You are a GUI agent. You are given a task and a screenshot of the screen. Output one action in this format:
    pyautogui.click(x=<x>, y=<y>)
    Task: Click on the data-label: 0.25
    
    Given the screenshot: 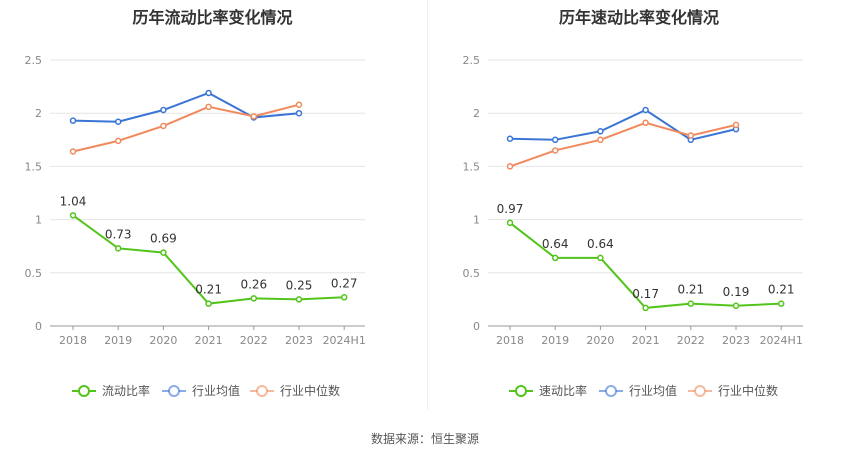 What is the action you would take?
    pyautogui.click(x=299, y=285)
    